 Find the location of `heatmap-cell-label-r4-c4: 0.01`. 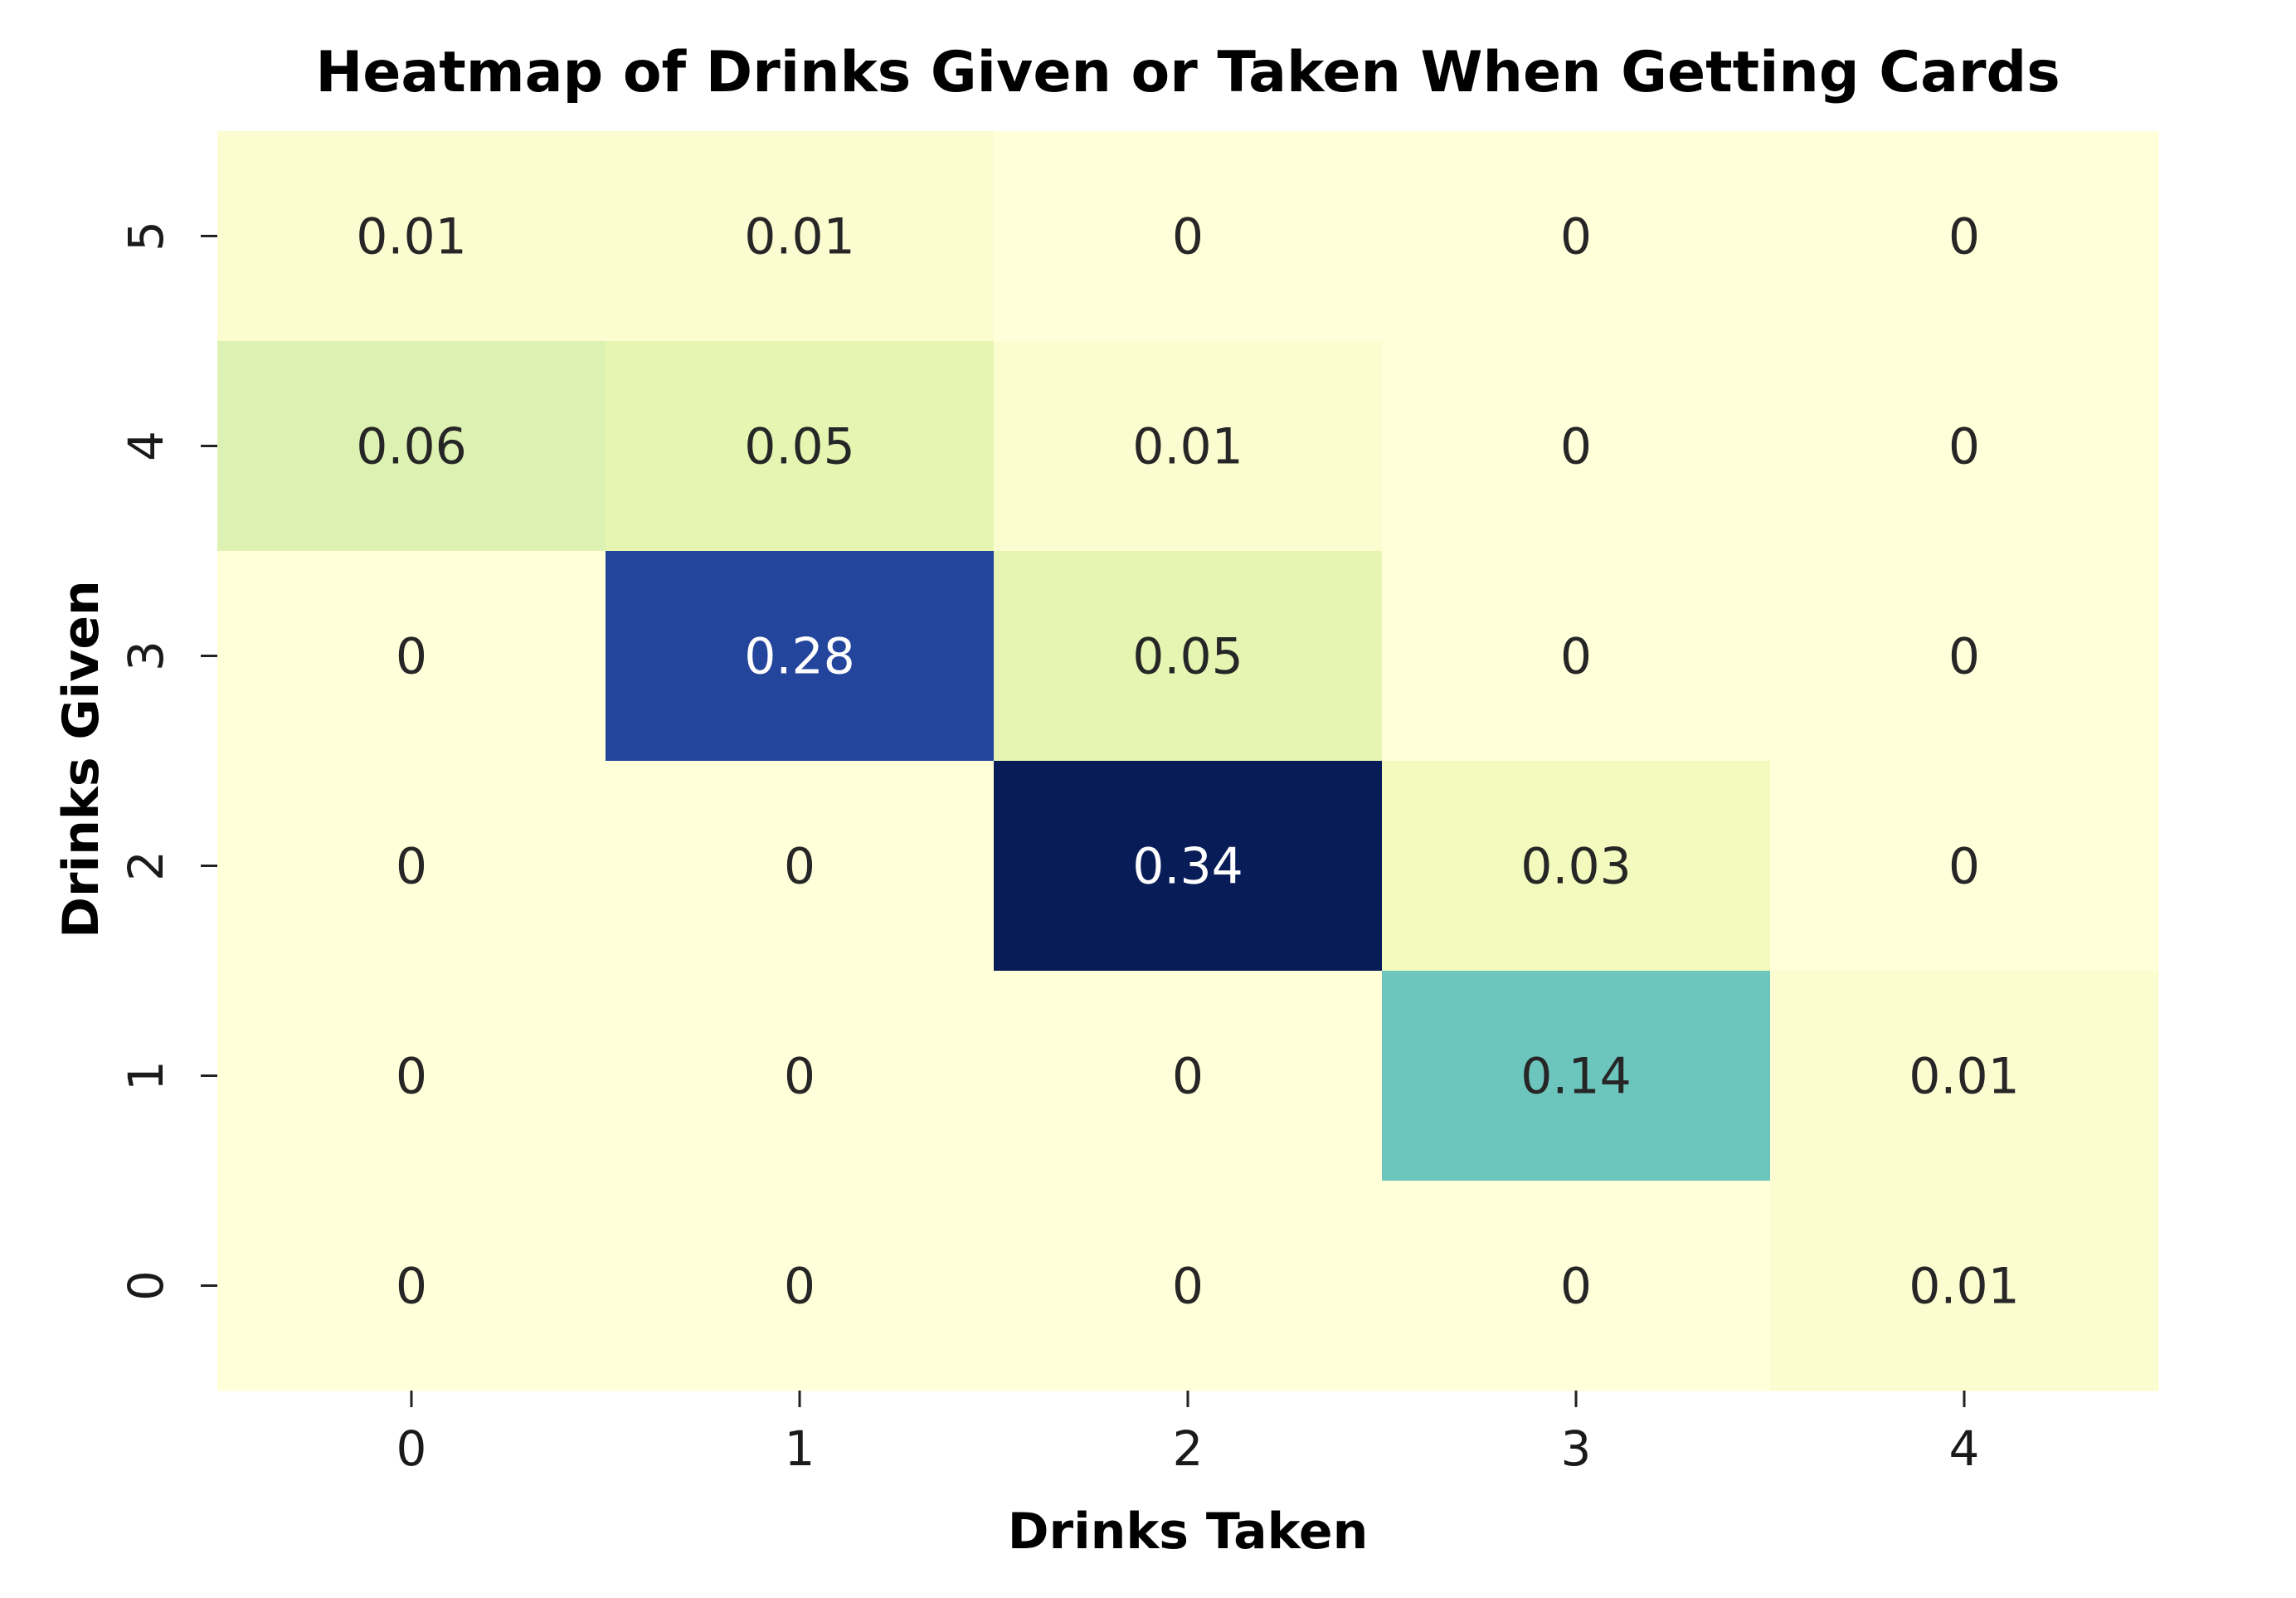

heatmap-cell-label-r4-c4: 0.01 is located at coordinates (1964, 1077).